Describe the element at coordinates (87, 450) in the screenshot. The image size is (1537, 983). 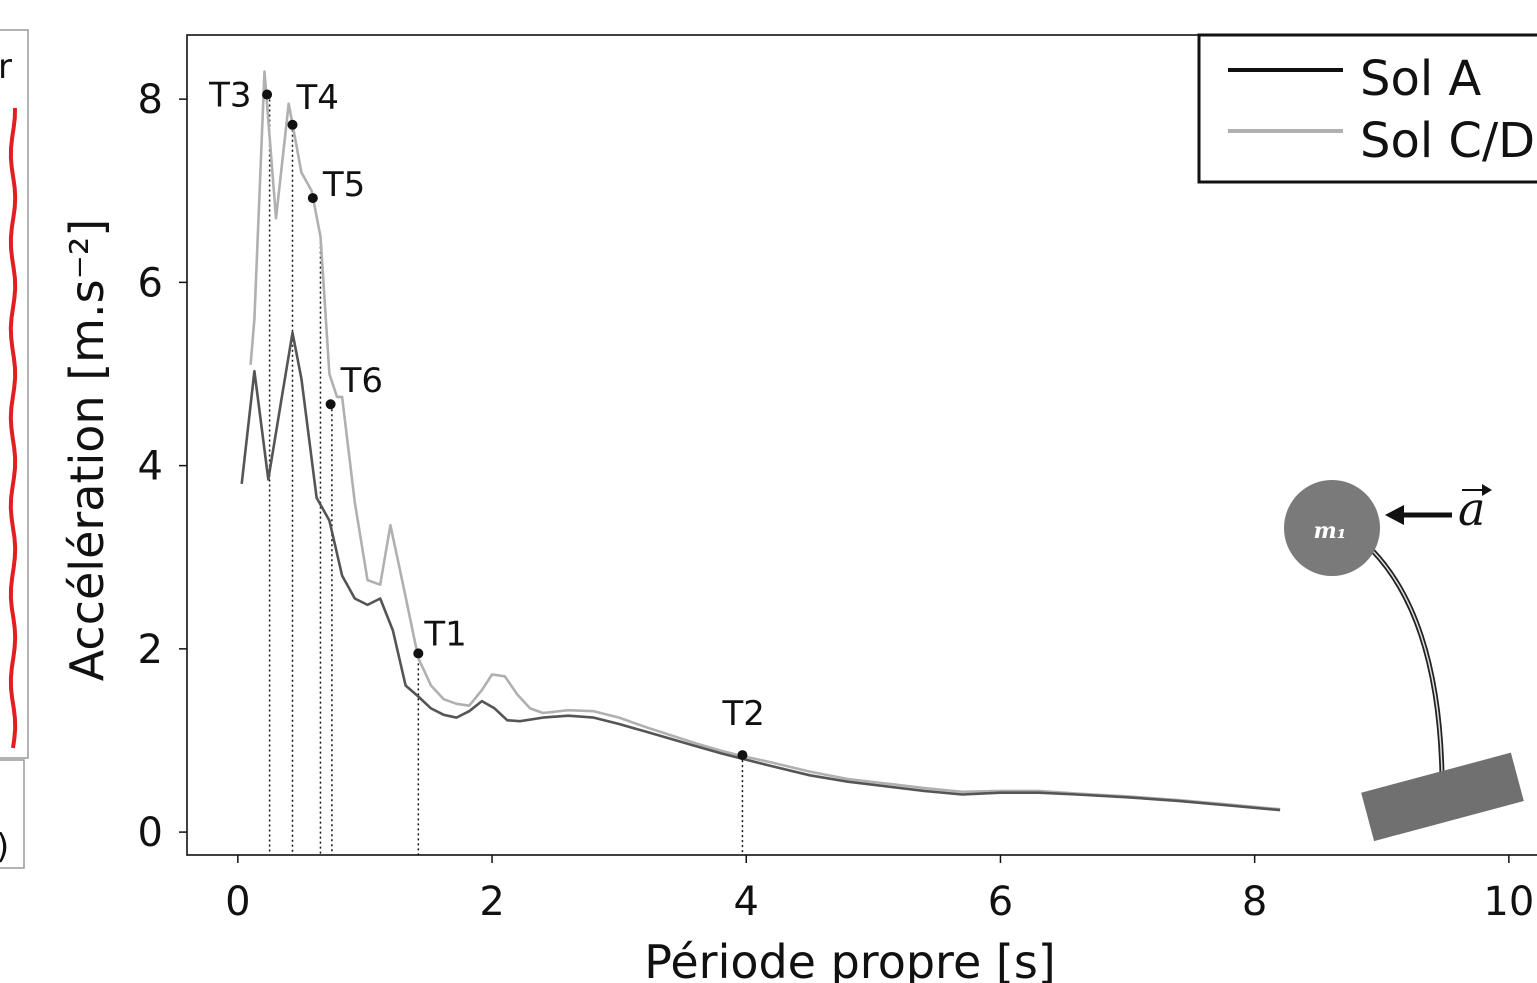
I see `y-axis-label: Accélération [m.s⁻²]` at that location.